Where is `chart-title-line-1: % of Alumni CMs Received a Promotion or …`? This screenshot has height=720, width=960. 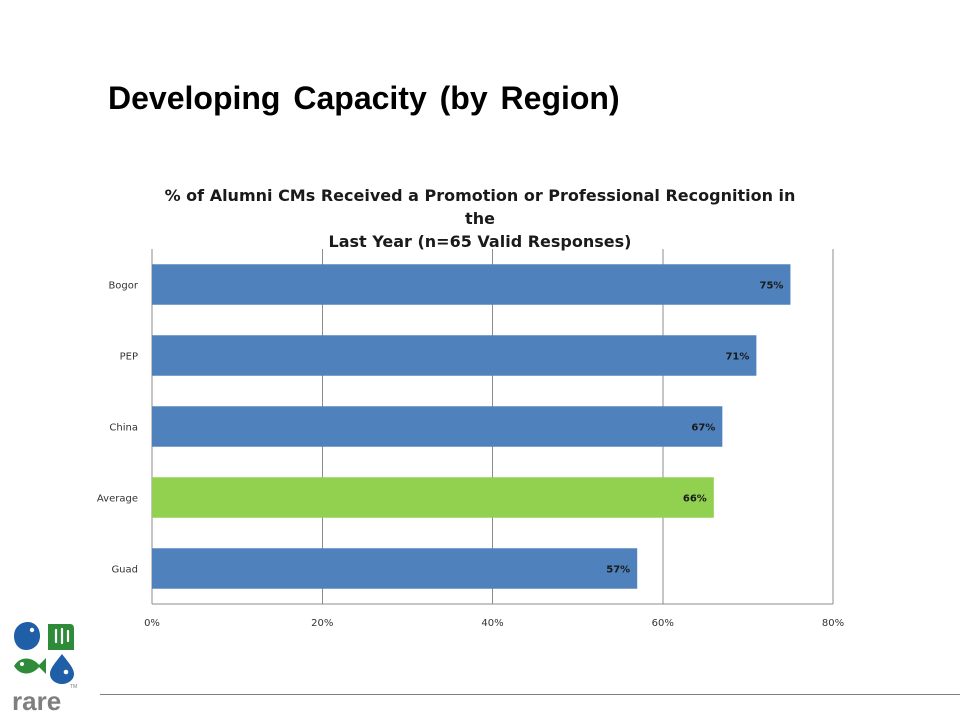 chart-title-line-1: % of Alumni CMs Received a Promotion or … is located at coordinates (480, 207).